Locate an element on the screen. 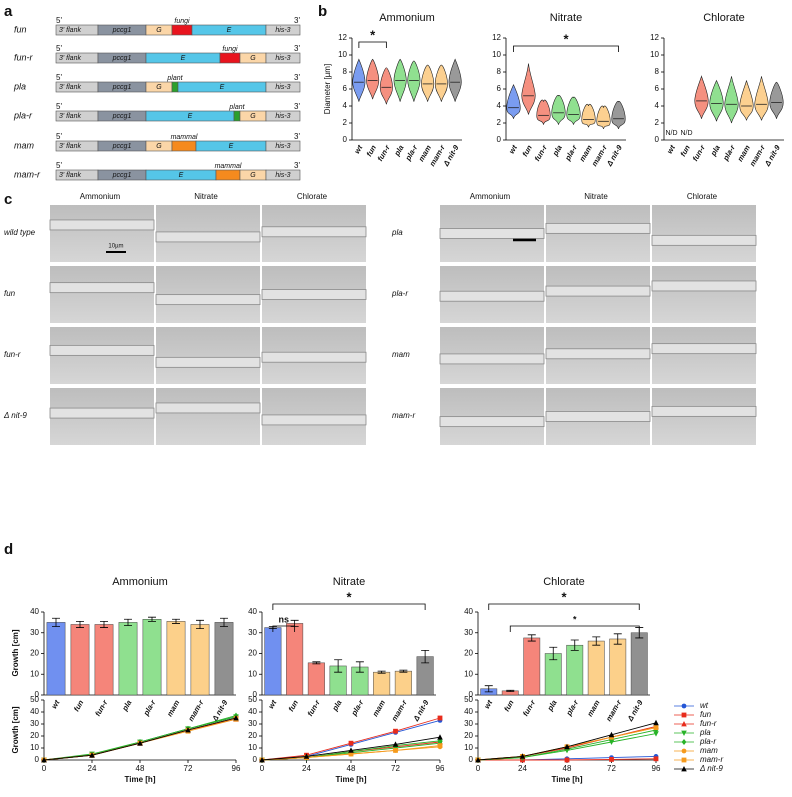  construct-name: mam-r is located at coordinates (27, 174).